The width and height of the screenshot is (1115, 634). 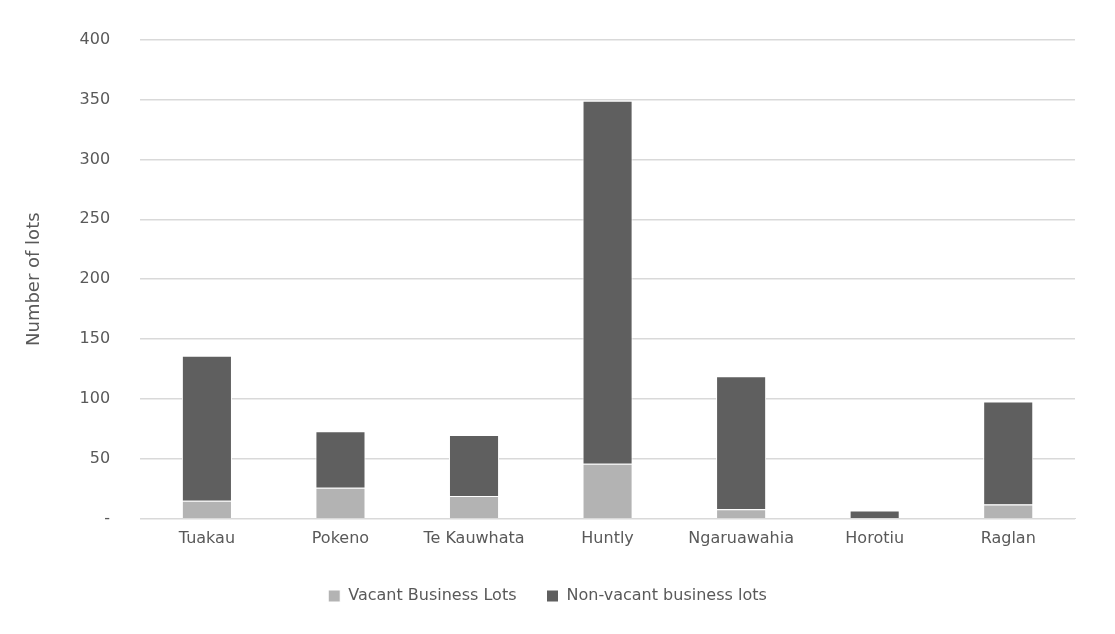 What do you see at coordinates (33, 279) in the screenshot?
I see `y-axis-title: Number of lots` at bounding box center [33, 279].